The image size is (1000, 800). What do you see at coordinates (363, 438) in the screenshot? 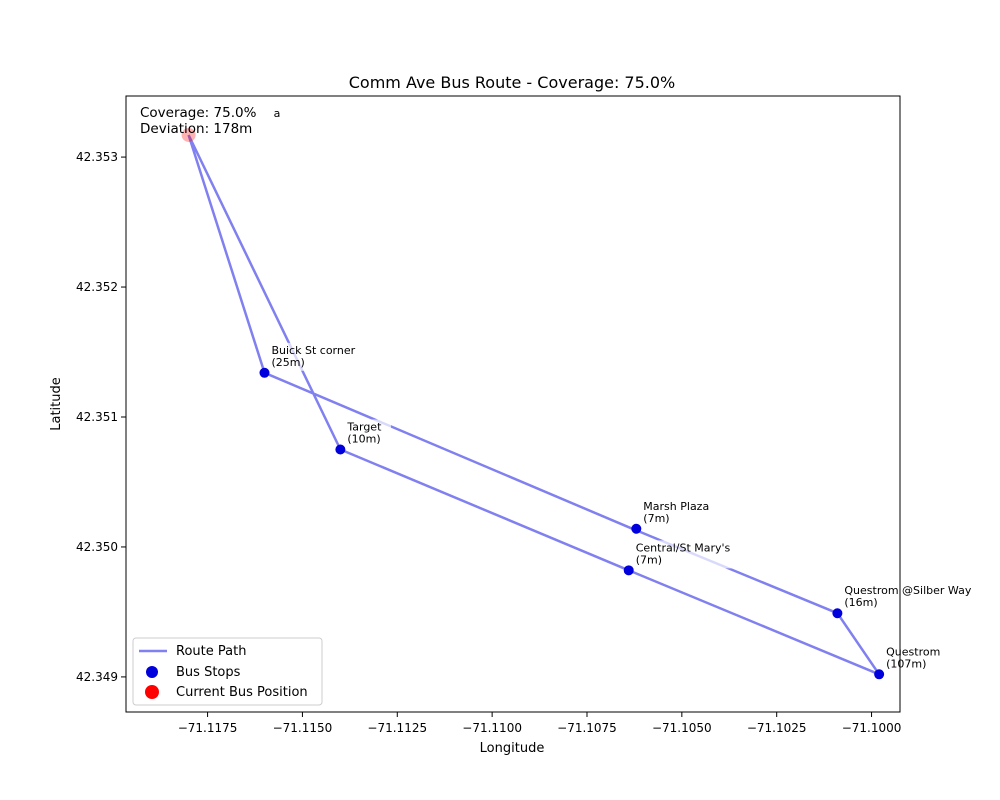
I see `bus-stop-distance-label: (10m)` at bounding box center [363, 438].